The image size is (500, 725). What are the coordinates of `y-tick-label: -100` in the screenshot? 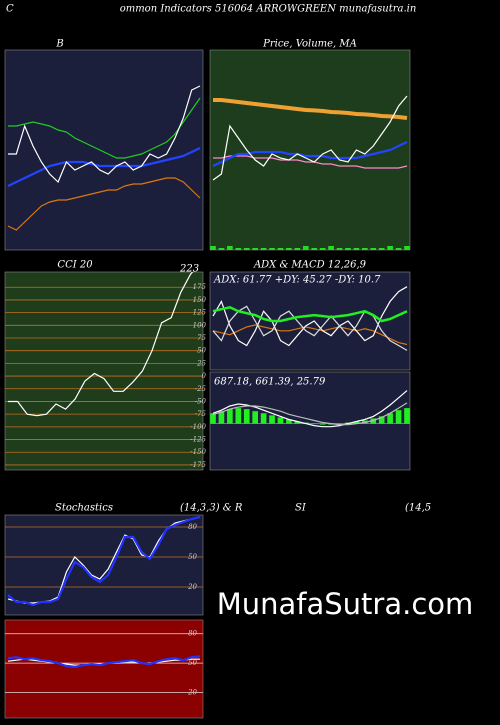 It's located at (198, 427).